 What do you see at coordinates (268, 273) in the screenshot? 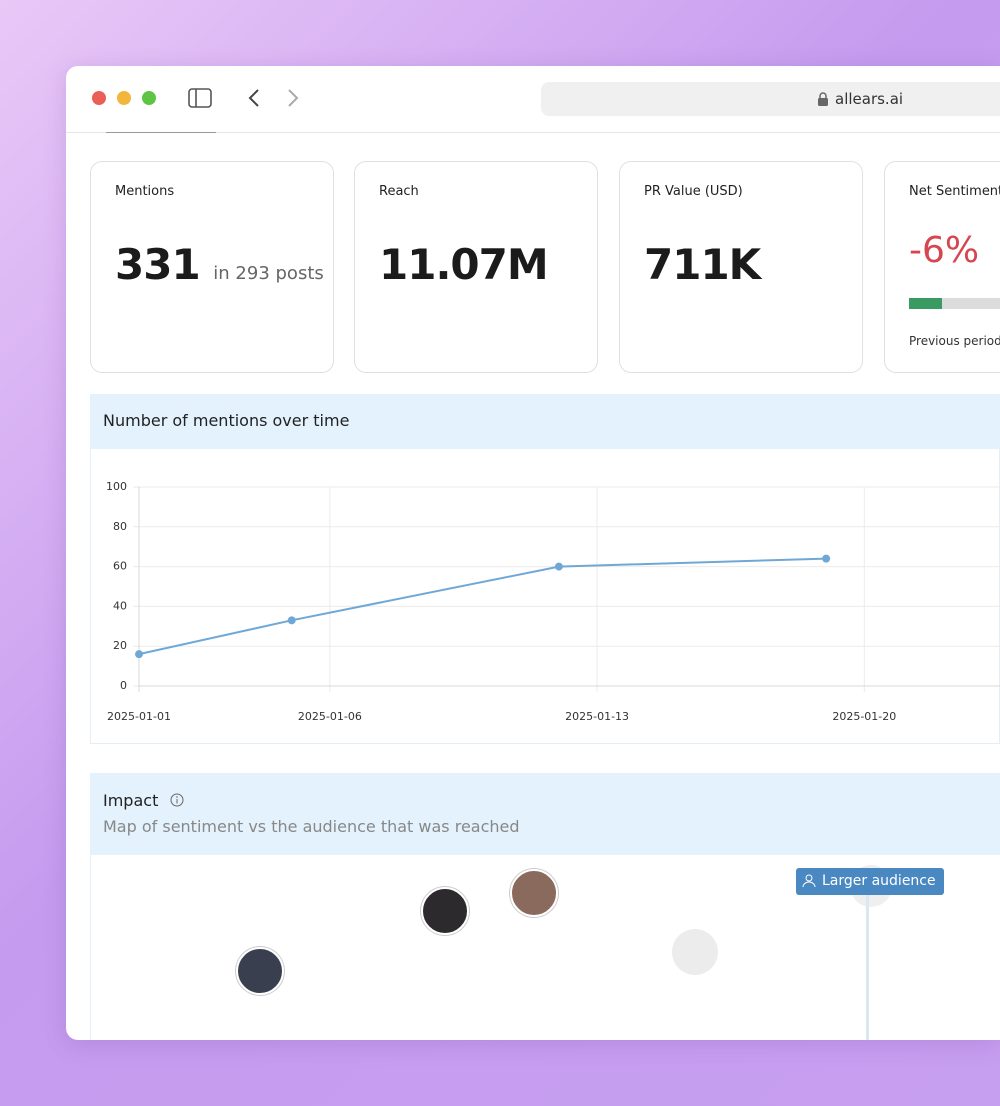
I see `metric-note: in 293 posts` at bounding box center [268, 273].